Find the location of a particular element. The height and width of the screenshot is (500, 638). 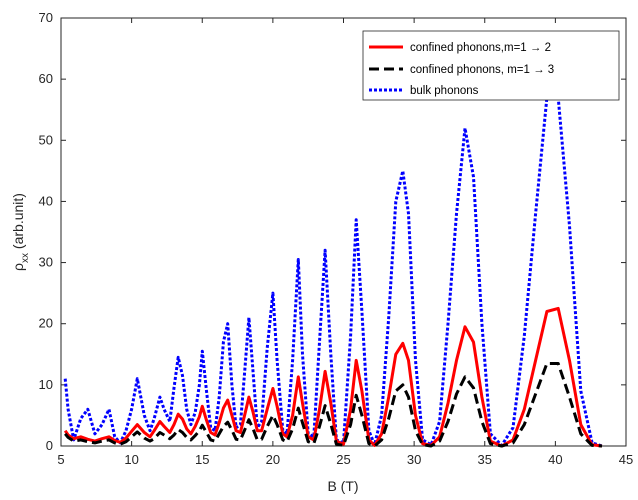

y-axis-title: ρxx (arb.unit) is located at coordinates (20, 232).